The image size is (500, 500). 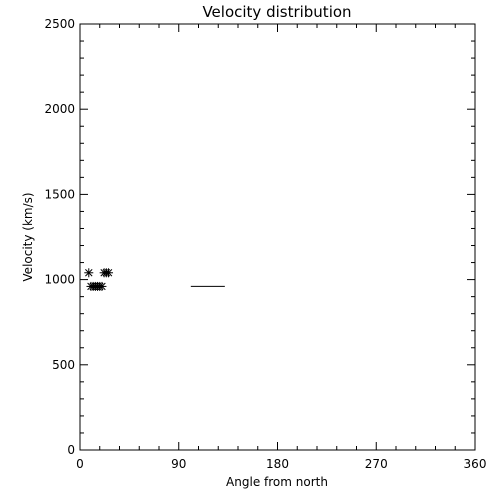 What do you see at coordinates (28, 236) in the screenshot?
I see `y-axis-label: Velocity (km/s)` at bounding box center [28, 236].